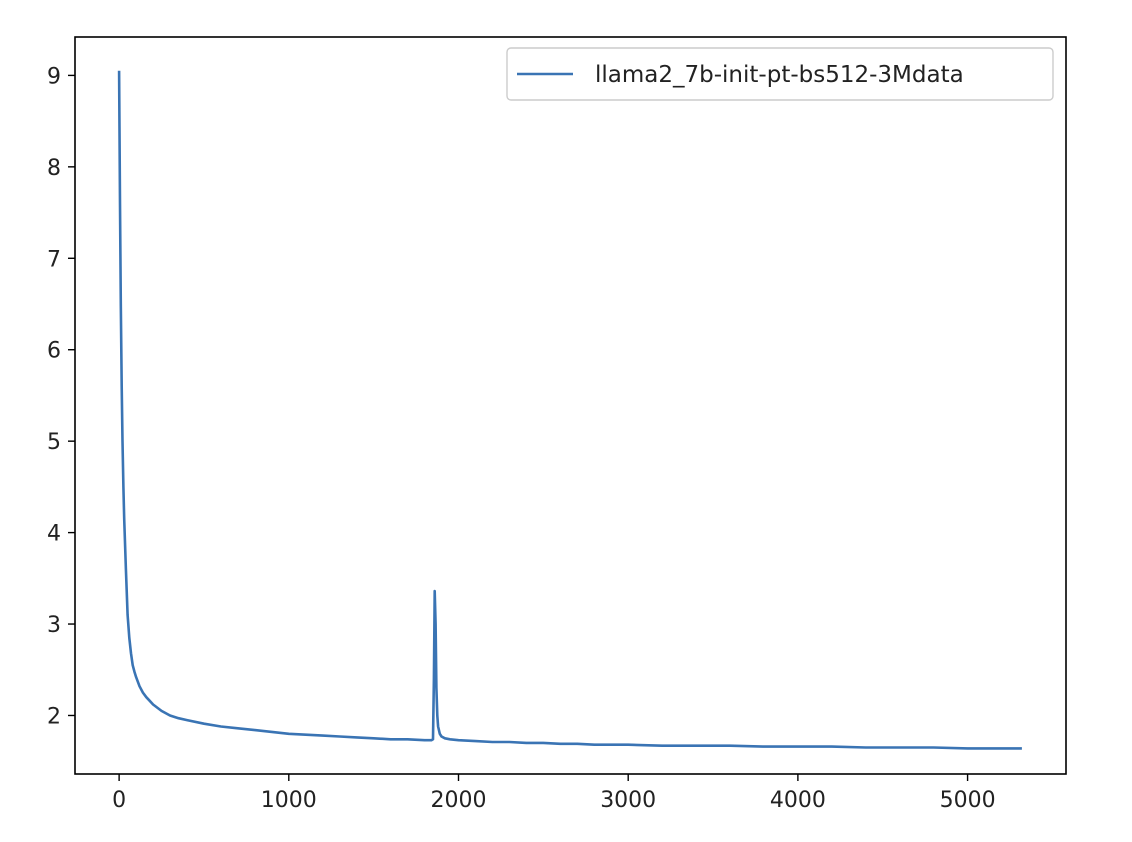 The width and height of the screenshot is (1132, 842). What do you see at coordinates (54, 442) in the screenshot?
I see `y-tick-label: 5` at bounding box center [54, 442].